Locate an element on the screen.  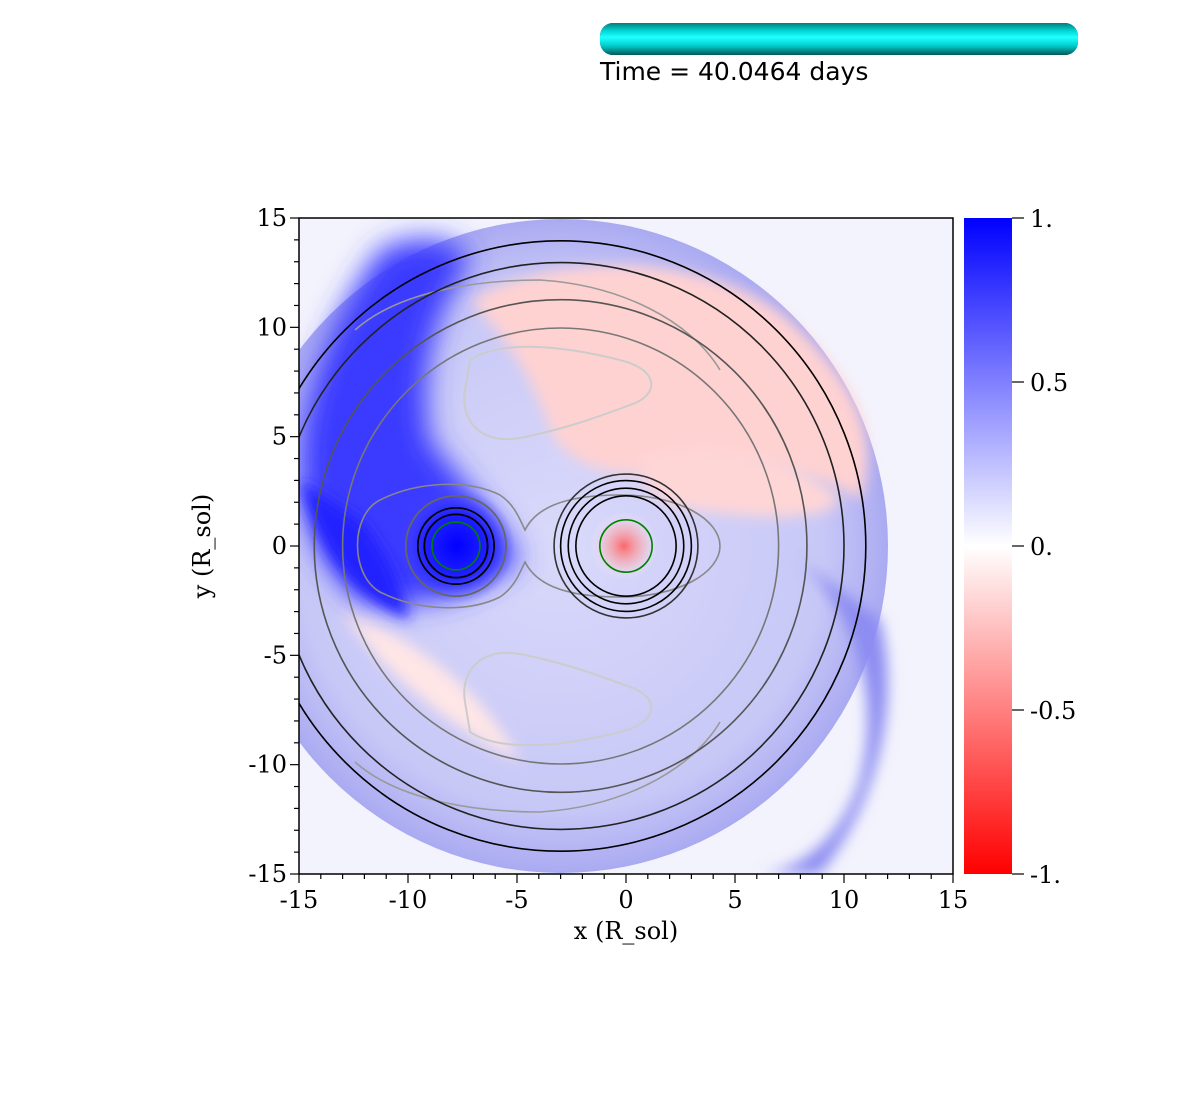
companion-star-surface is located at coordinates (626, 546).